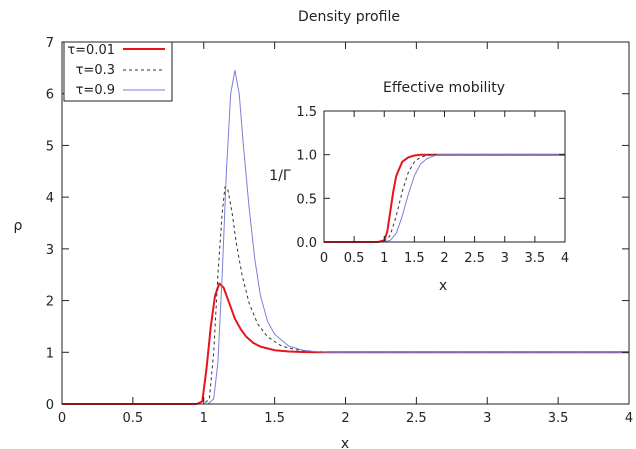  Describe the element at coordinates (120, 90) in the screenshot. I see `legend-entry-tau-0.9: τ=0.9` at that location.